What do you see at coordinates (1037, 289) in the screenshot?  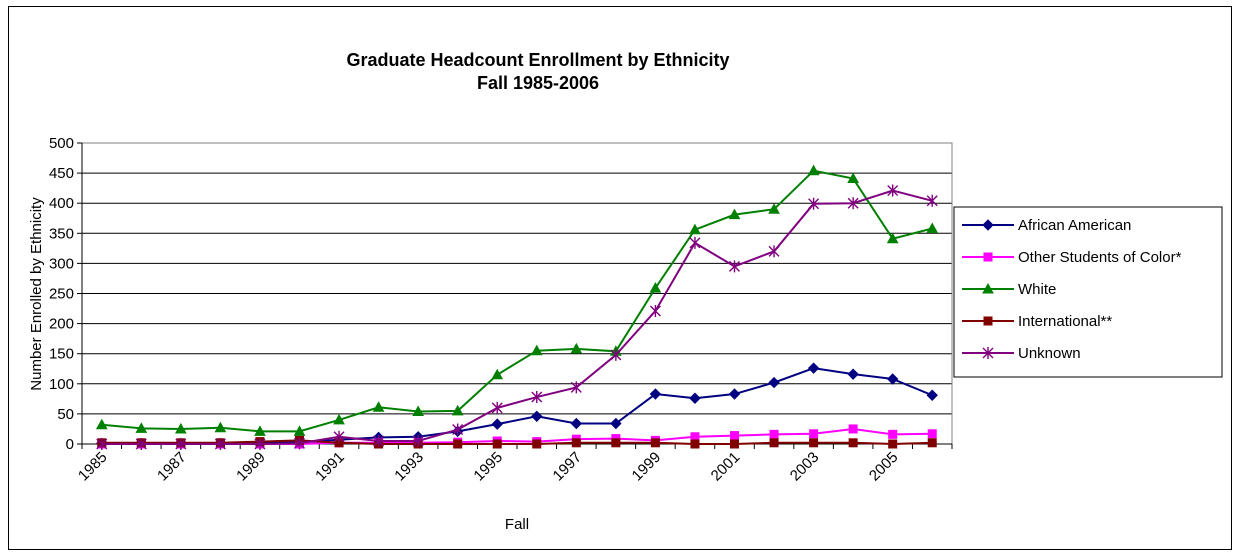 I see `legend-label: White` at bounding box center [1037, 289].